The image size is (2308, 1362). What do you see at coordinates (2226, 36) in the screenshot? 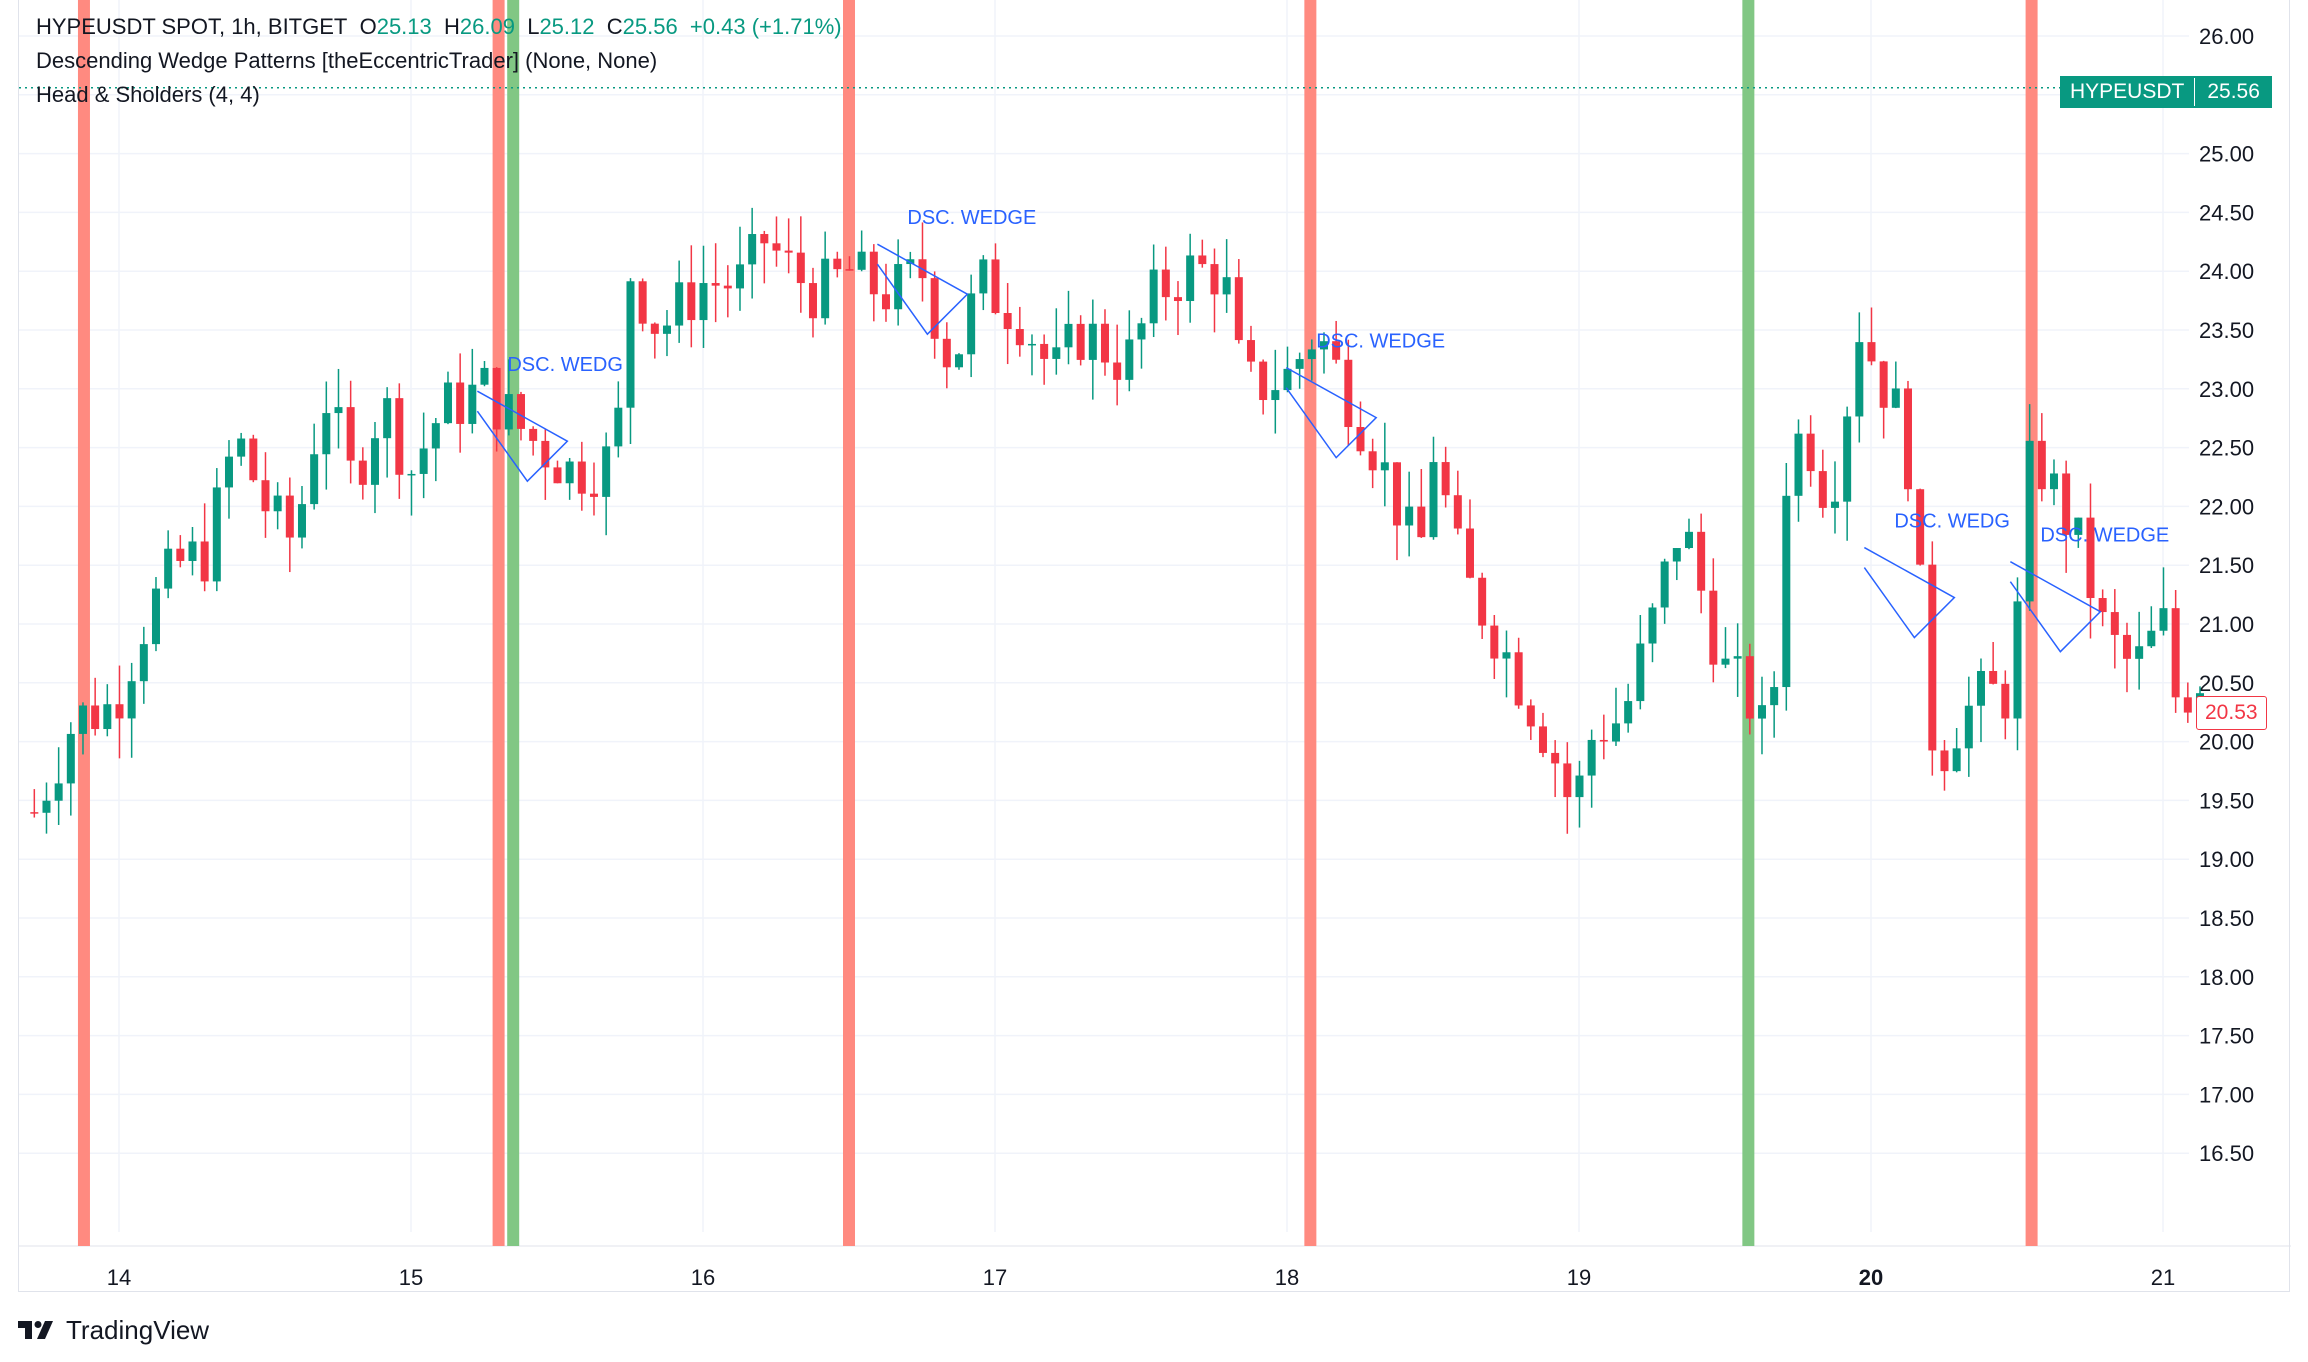
I see `y-tick-label: 26.00` at bounding box center [2226, 36].